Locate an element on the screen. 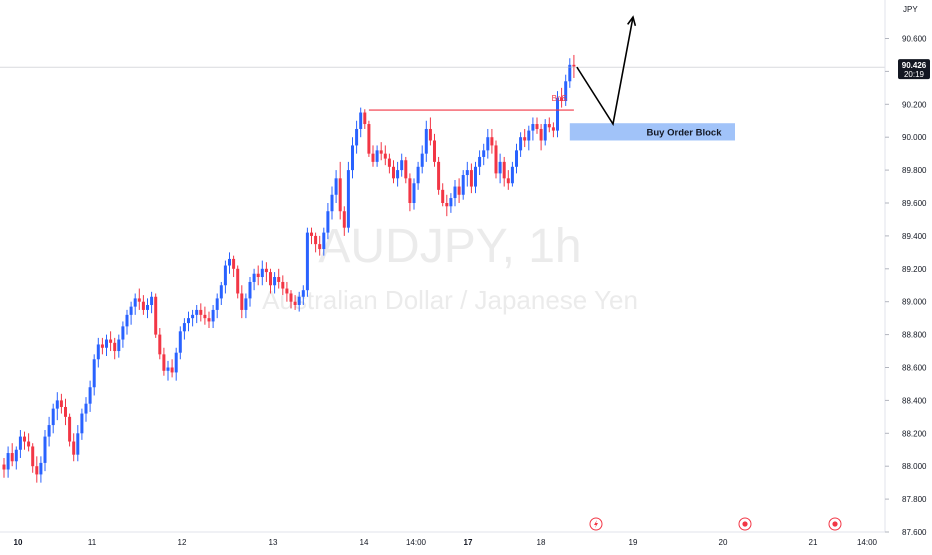 This screenshot has width=932, height=555. price-tick-label: 89.000 is located at coordinates (914, 302).